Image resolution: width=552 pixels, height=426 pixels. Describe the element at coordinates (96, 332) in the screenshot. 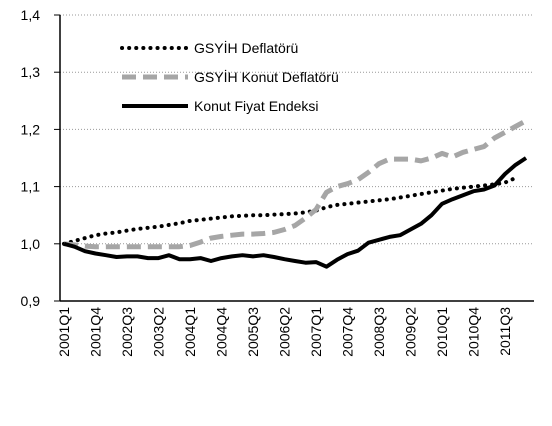

I see `x-tick-label: 2001Q4` at that location.